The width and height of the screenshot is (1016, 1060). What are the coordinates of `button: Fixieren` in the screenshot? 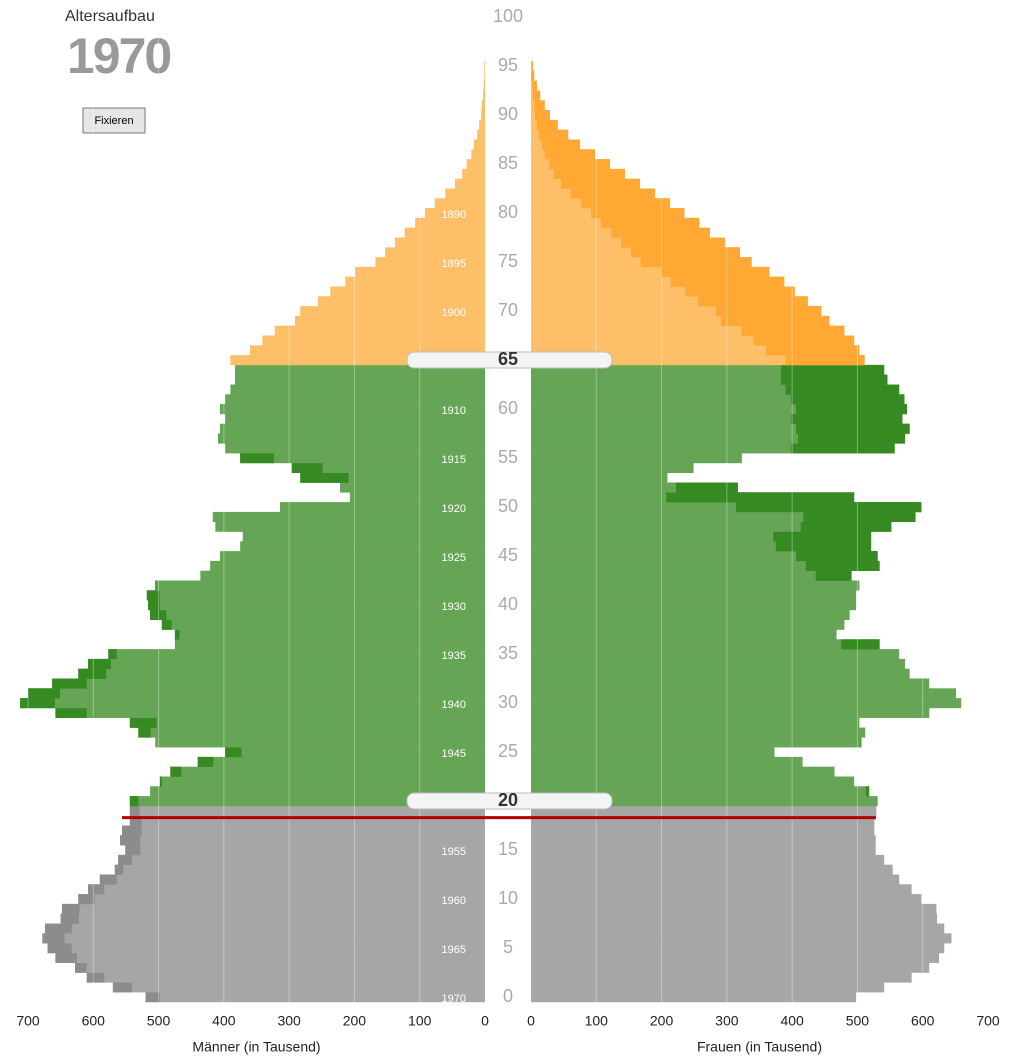 It's located at (114, 120).